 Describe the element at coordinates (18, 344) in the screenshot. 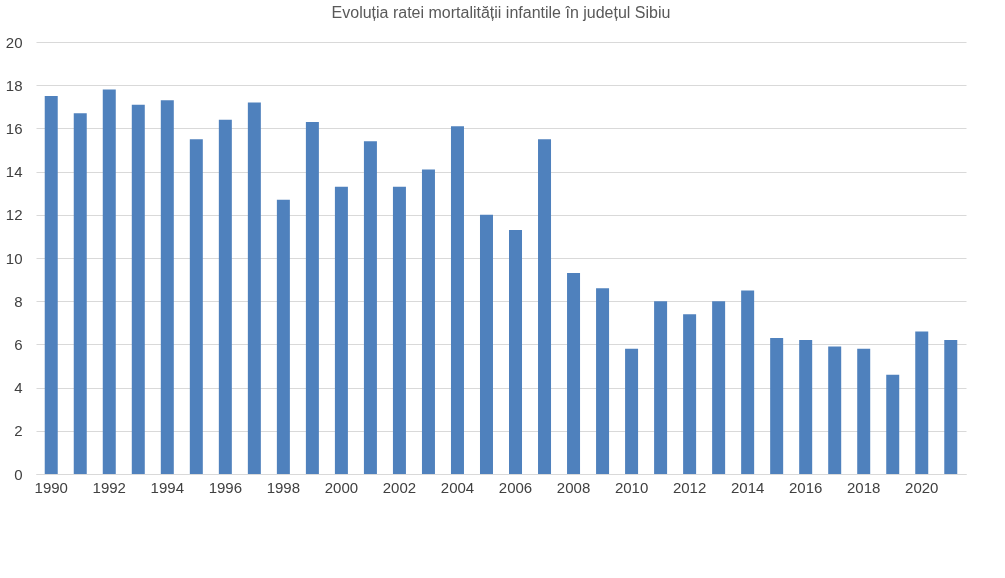

I see `y-tick-label: 6` at that location.